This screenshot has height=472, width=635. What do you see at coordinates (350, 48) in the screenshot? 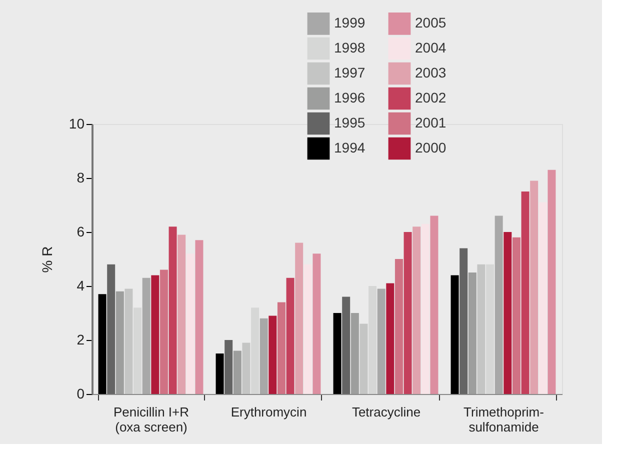
I see `legend-label: 1998` at bounding box center [350, 48].